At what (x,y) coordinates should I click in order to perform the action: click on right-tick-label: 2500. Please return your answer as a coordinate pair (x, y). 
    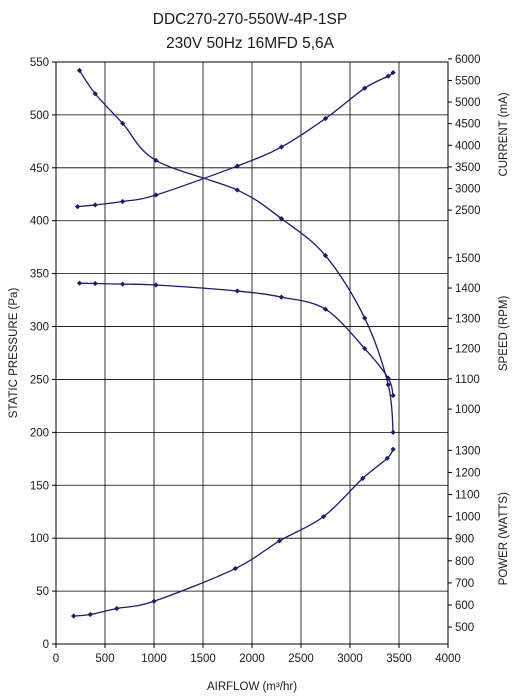
    Looking at the image, I should click on (468, 211).